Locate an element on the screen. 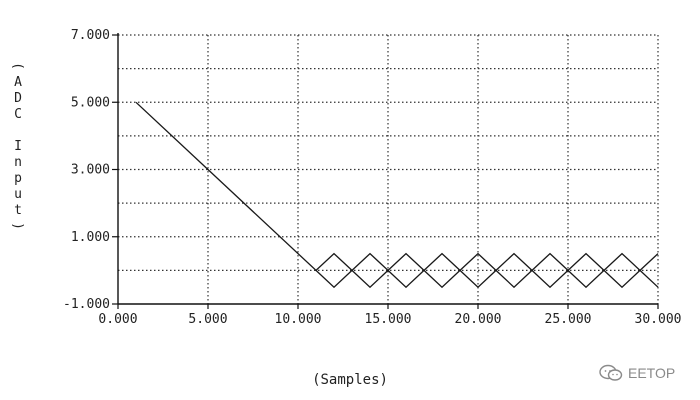 The height and width of the screenshot is (400, 700). x-tick-label: 5.000 is located at coordinates (207, 319).